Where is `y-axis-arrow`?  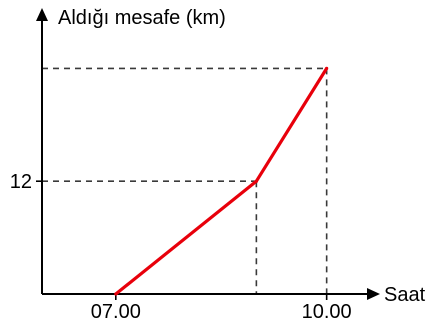
y-axis-arrow is located at coordinates (42, 14).